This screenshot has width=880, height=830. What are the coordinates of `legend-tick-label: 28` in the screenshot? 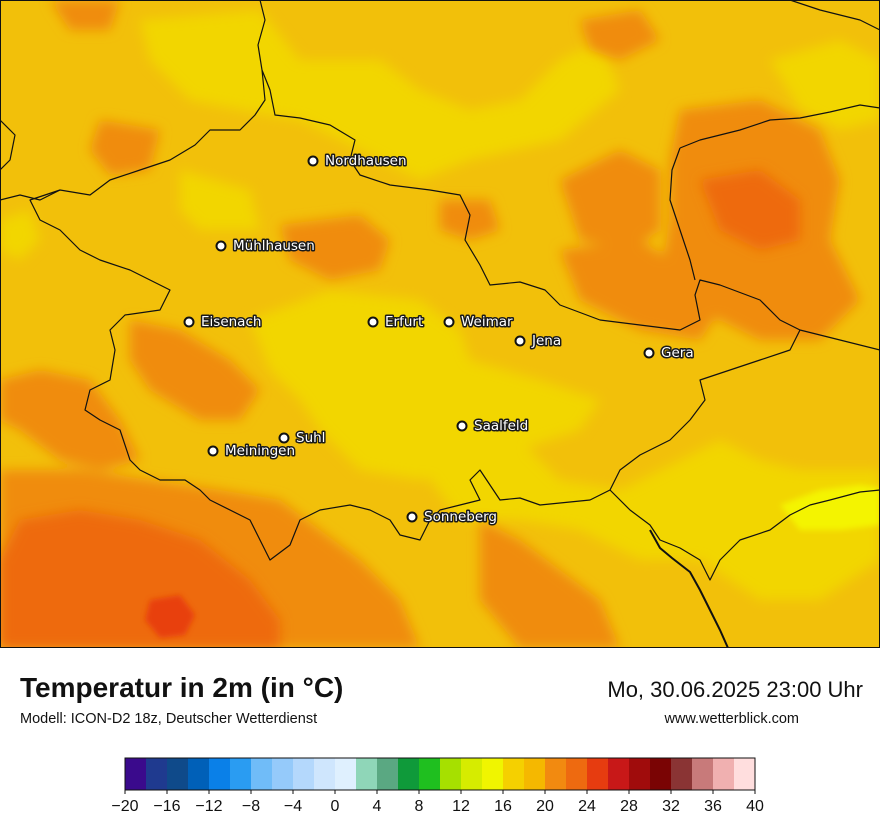 It's located at (629, 806).